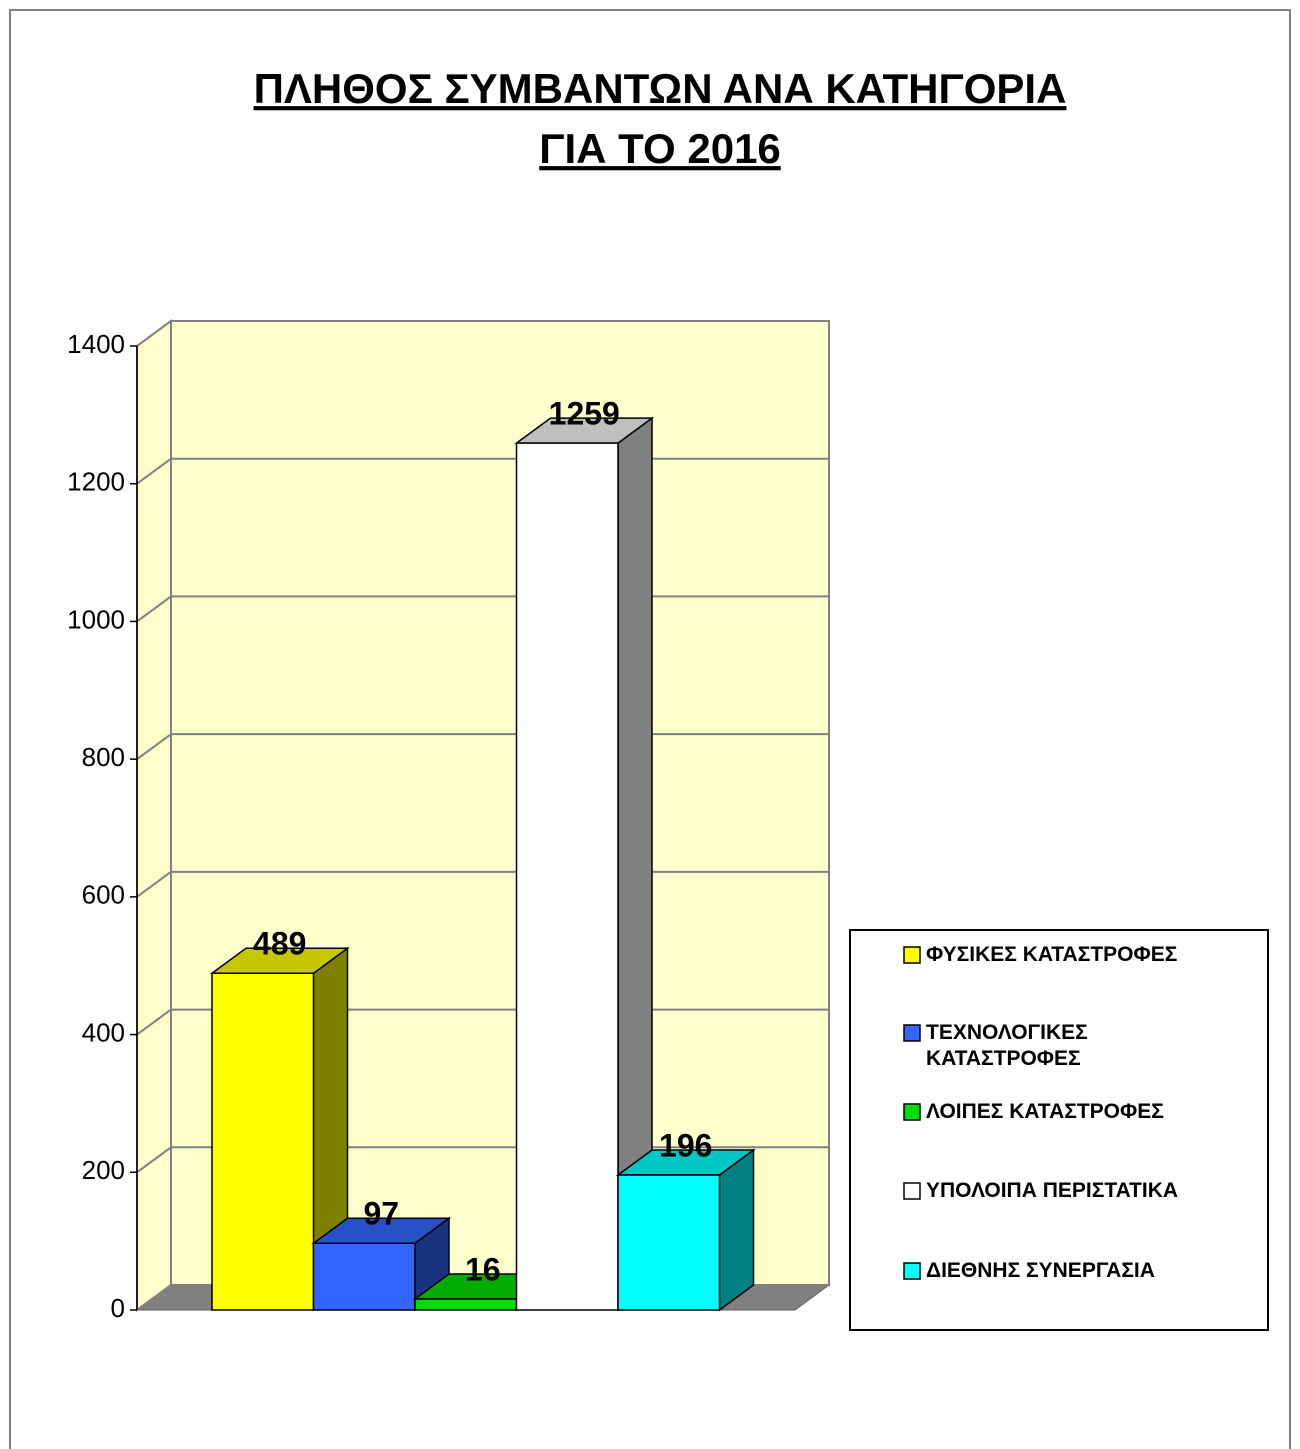 The image size is (1300, 1449). Describe the element at coordinates (96, 619) in the screenshot. I see `y-tick-label: 1000` at that location.